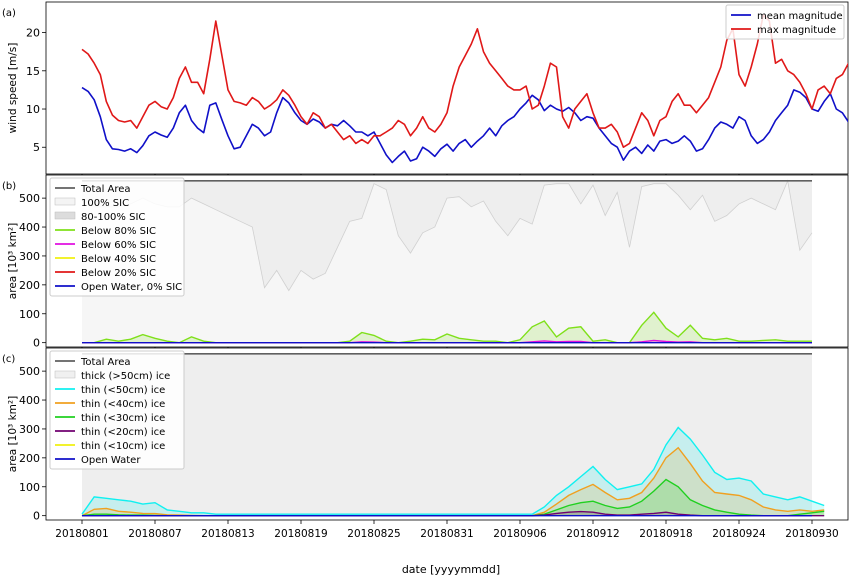  Describe the element at coordinates (592, 534) in the screenshot. I see `x-tick-label: 20180912` at that location.